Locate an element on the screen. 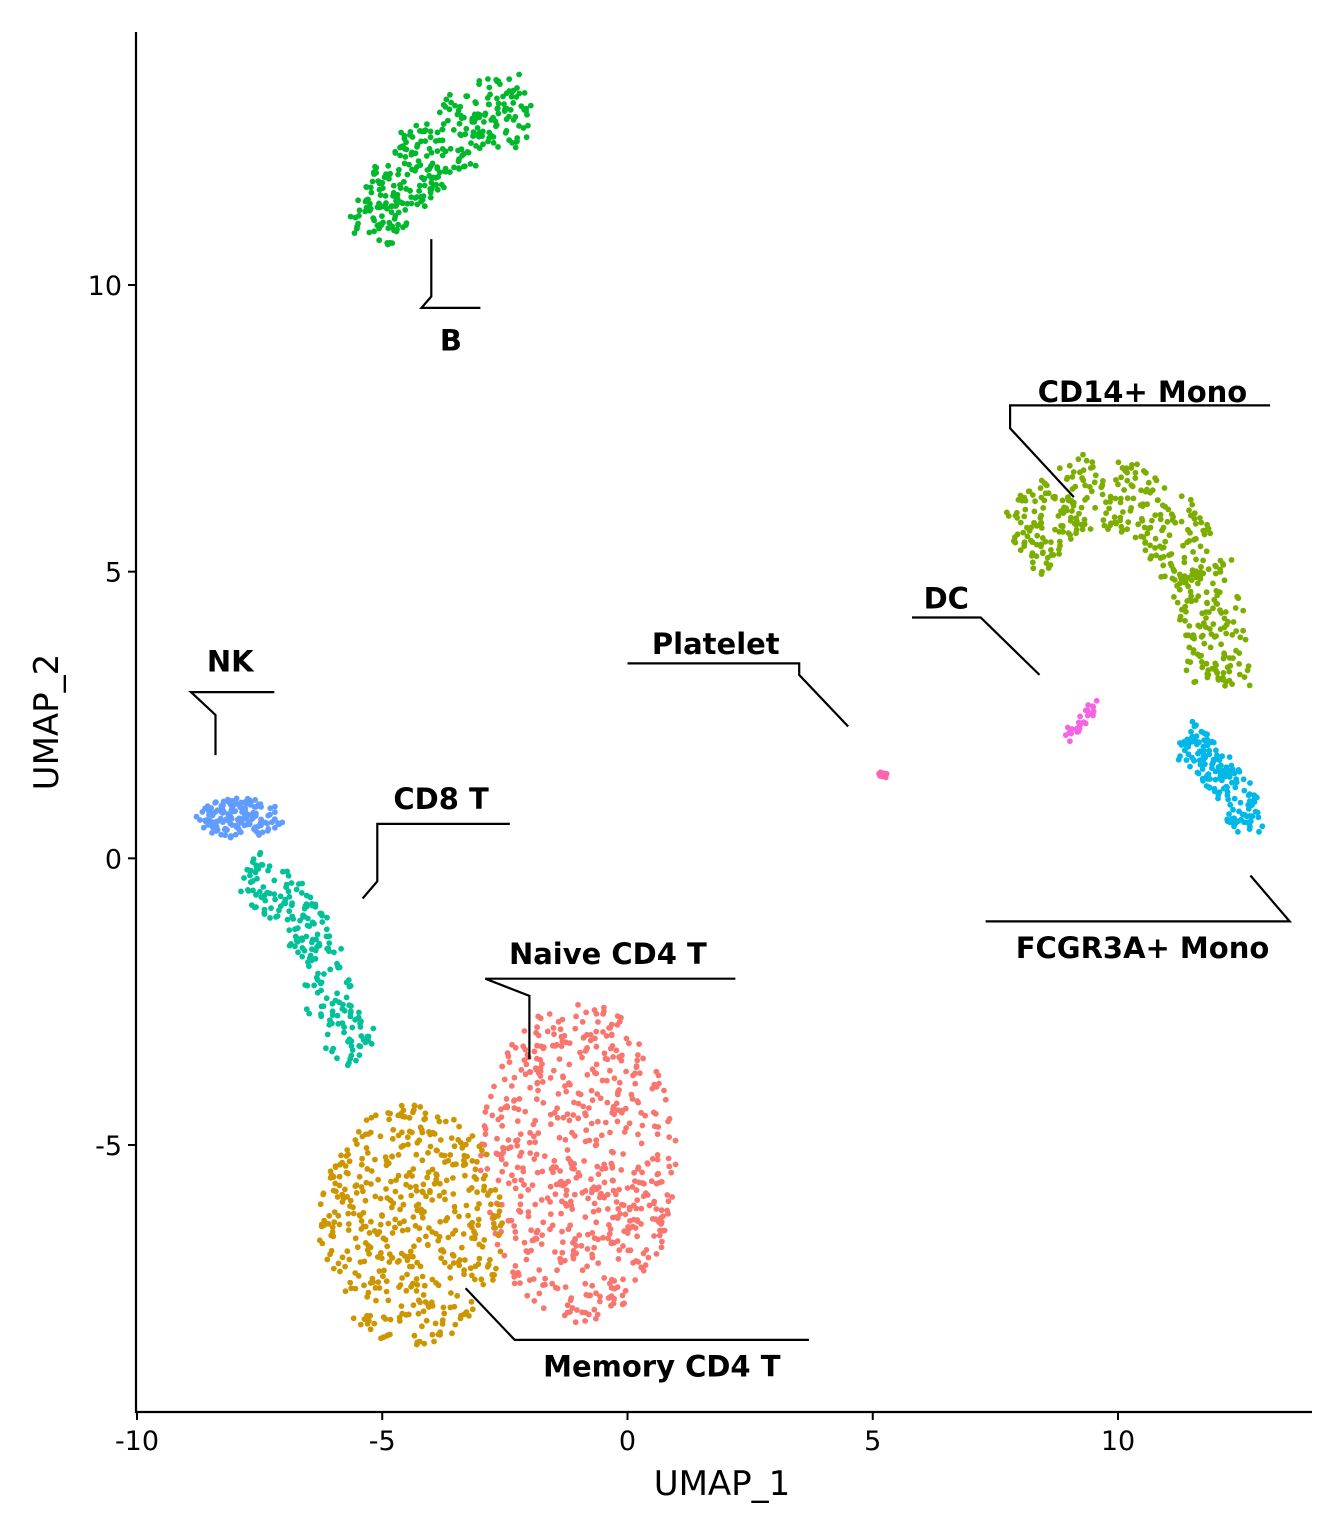 This screenshot has width=1344, height=1536. cluster-cd14-mono-points is located at coordinates (1128, 570).